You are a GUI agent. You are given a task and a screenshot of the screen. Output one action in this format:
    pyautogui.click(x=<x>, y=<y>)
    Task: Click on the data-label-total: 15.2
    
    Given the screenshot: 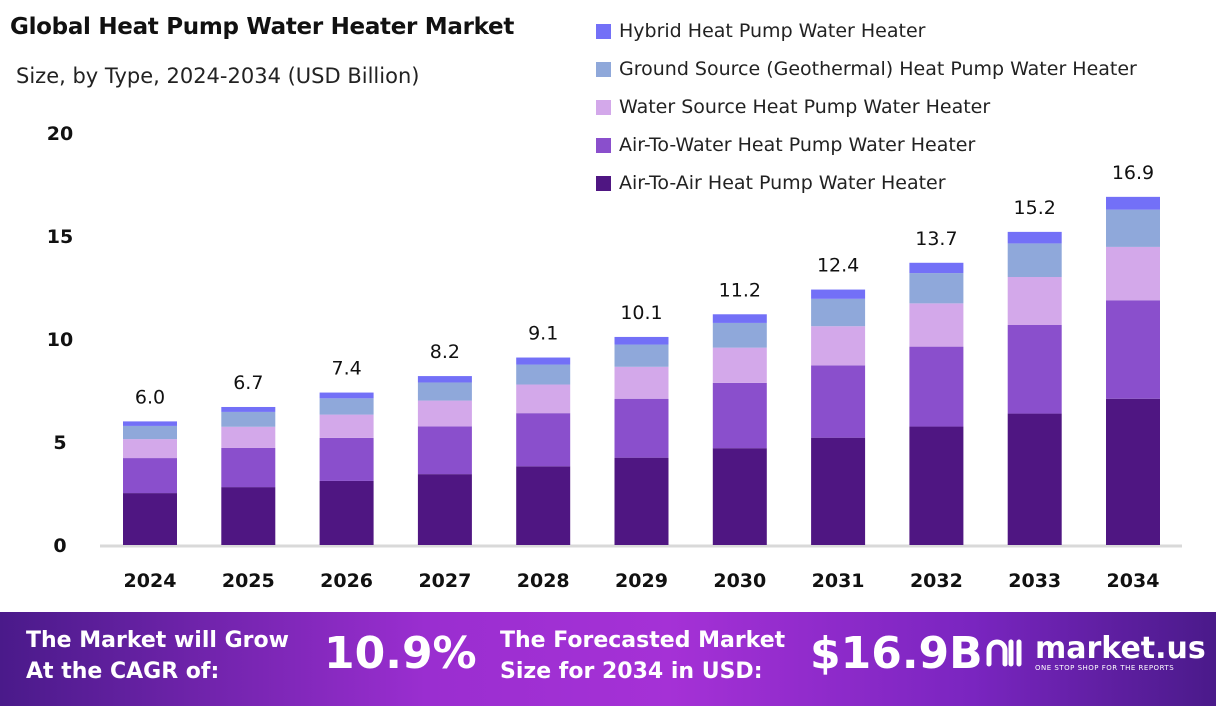 What is the action you would take?
    pyautogui.click(x=1035, y=208)
    